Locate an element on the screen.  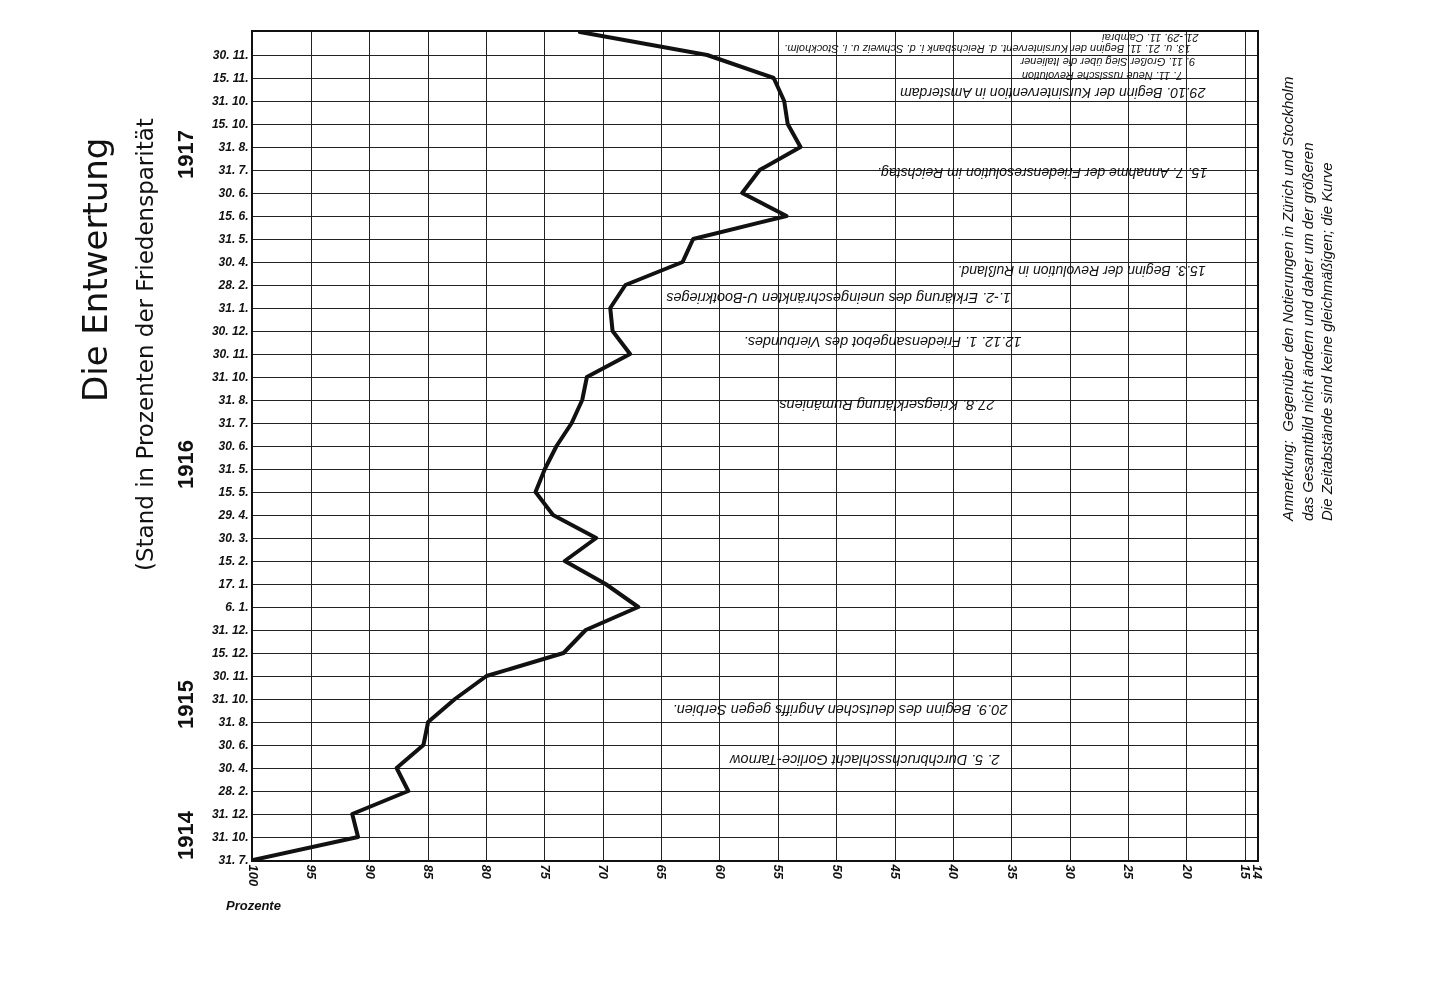
x-tick-label: 55 is located at coordinates (779, 872).